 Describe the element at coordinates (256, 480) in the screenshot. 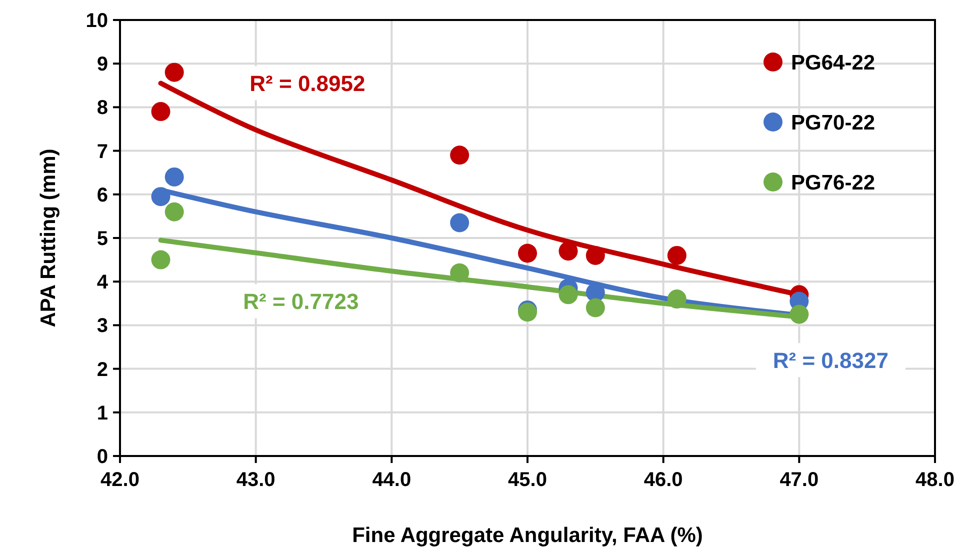

I see `x-tick-label: 43.0` at that location.